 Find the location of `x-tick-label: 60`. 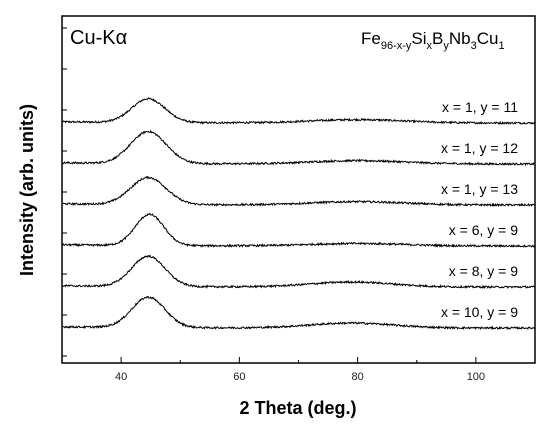

x-tick-label: 60 is located at coordinates (239, 377).